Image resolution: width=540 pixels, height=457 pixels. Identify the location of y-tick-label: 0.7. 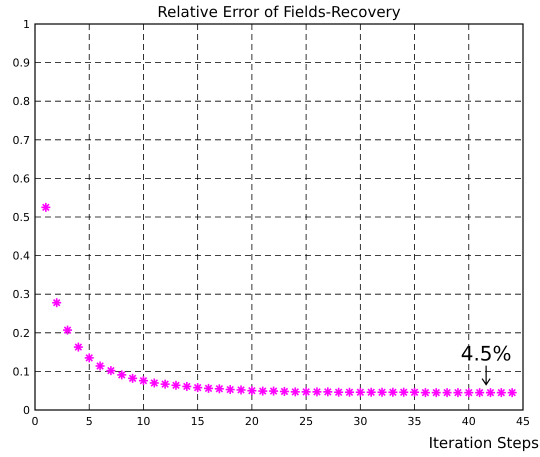
(21, 140).